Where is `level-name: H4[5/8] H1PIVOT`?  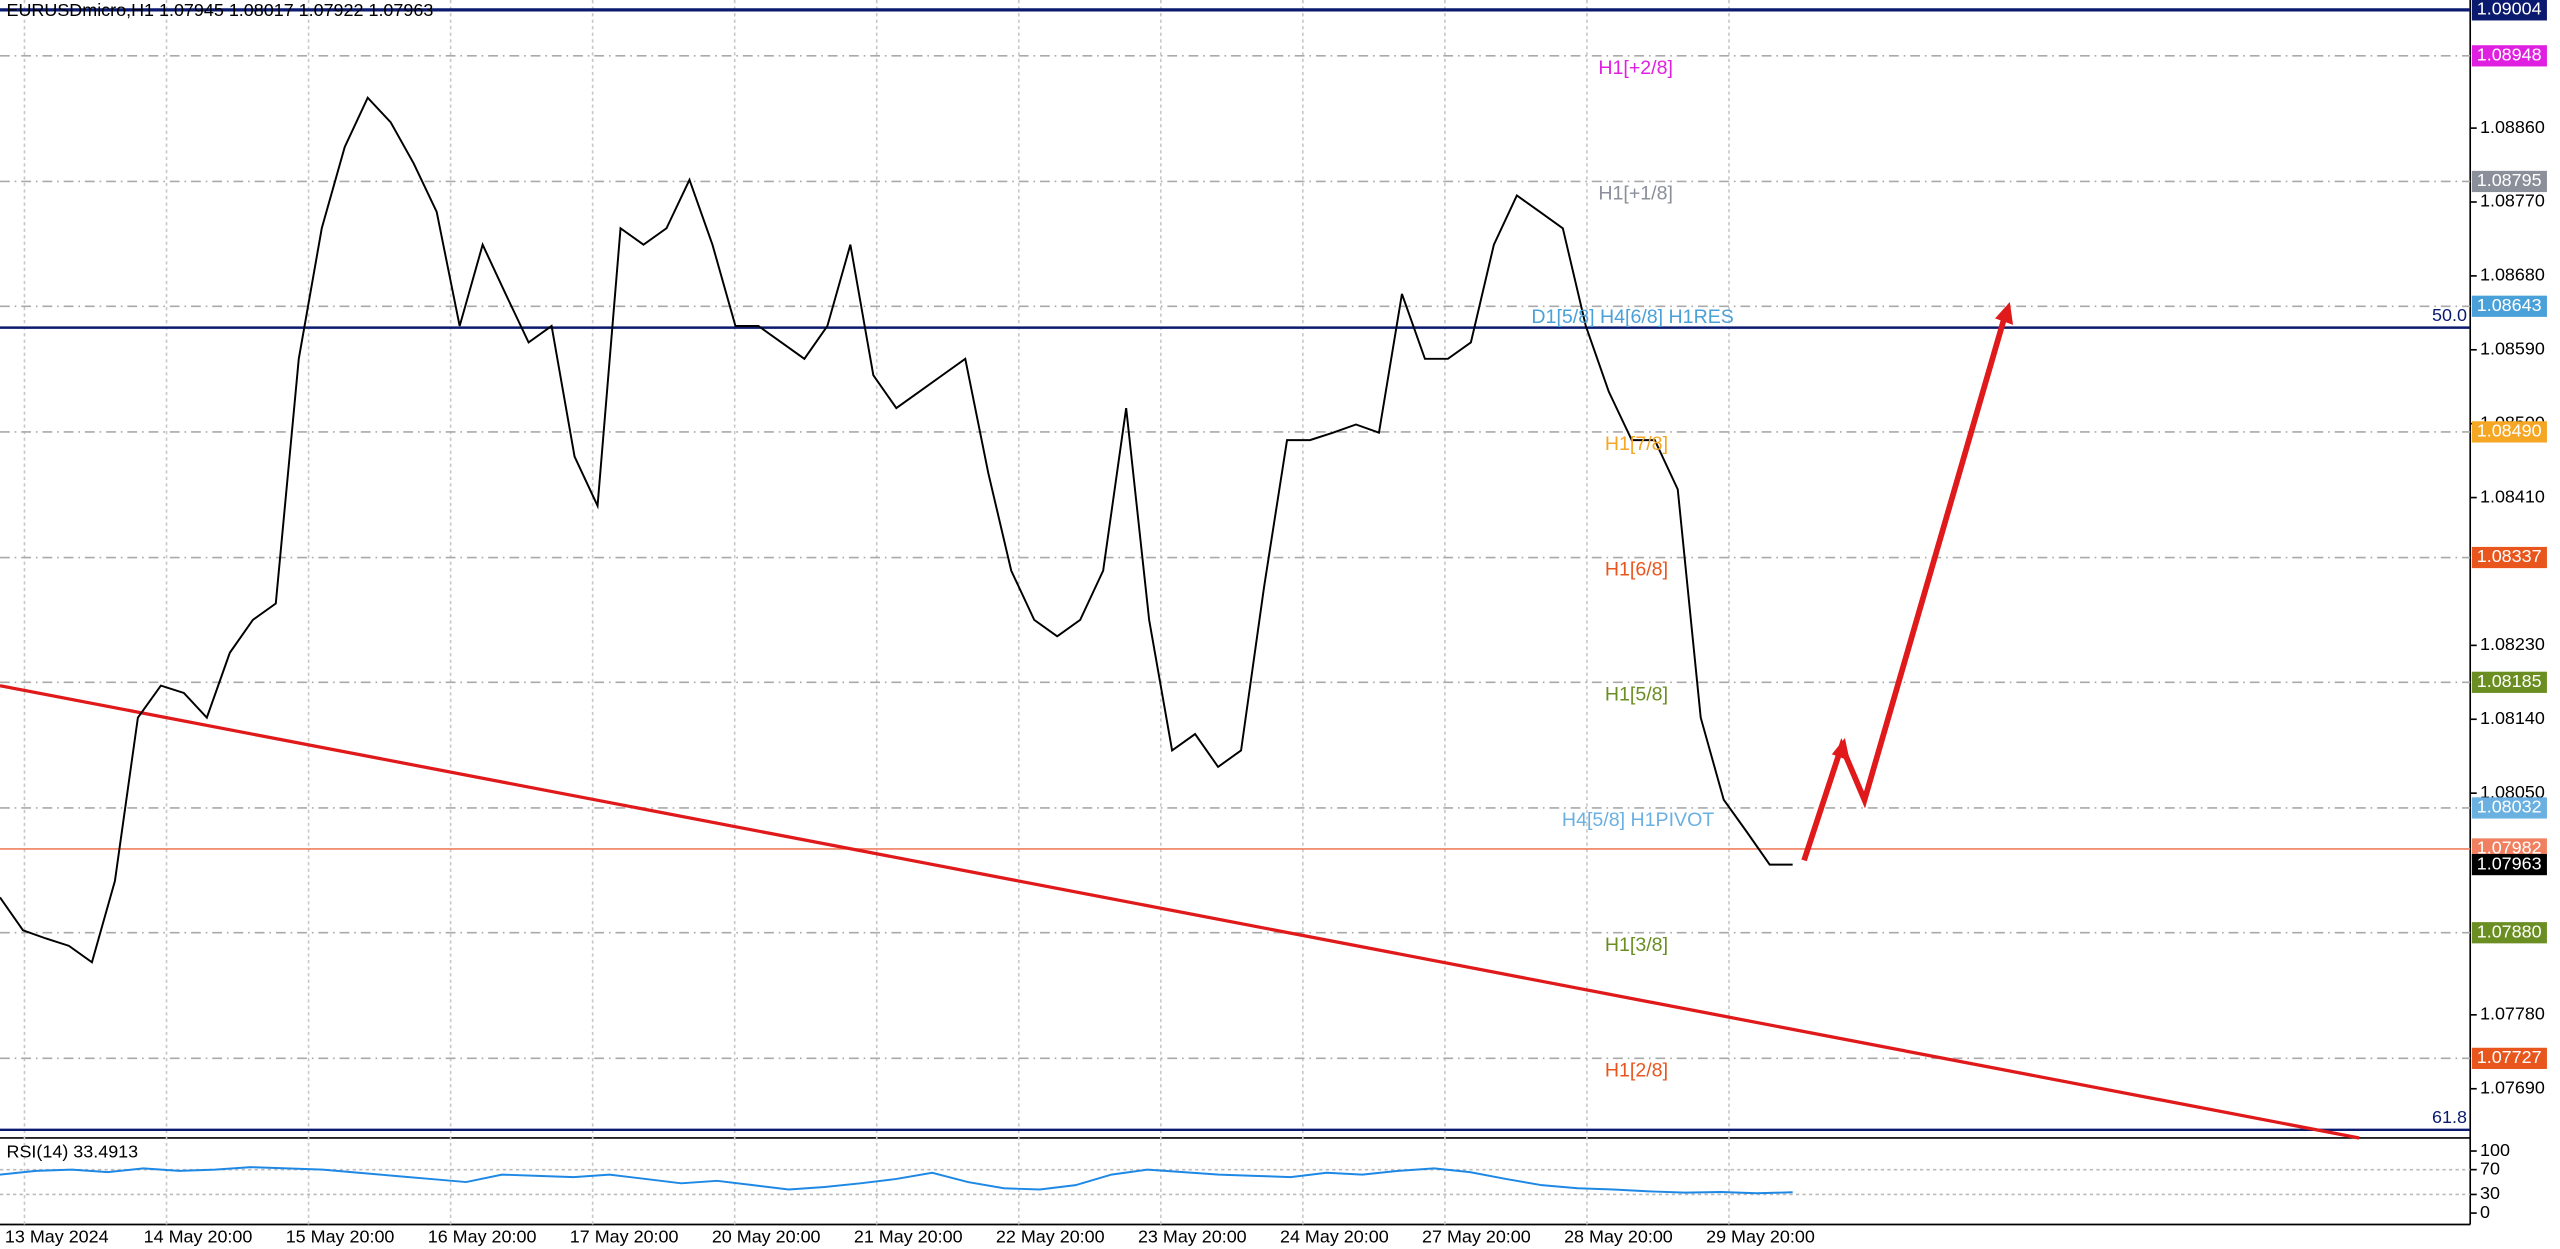
level-name: H4[5/8] H1PIVOT is located at coordinates (1638, 820).